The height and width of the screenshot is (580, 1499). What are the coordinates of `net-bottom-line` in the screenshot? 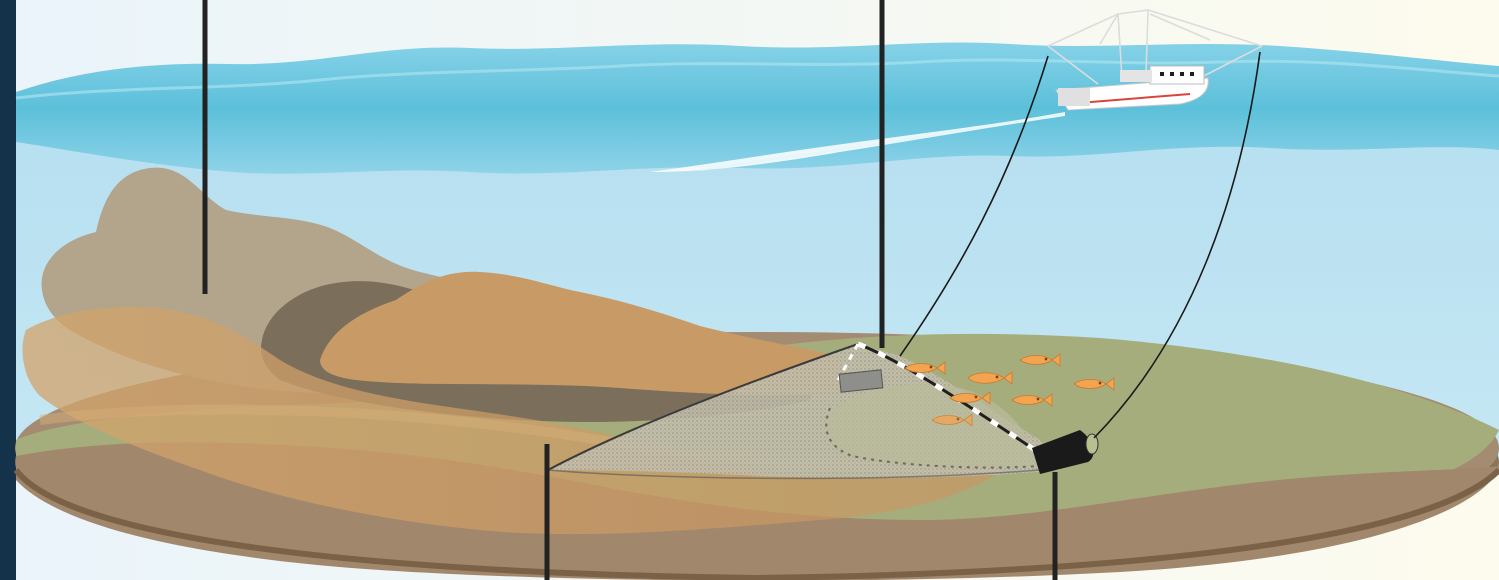 It's located at (794, 474).